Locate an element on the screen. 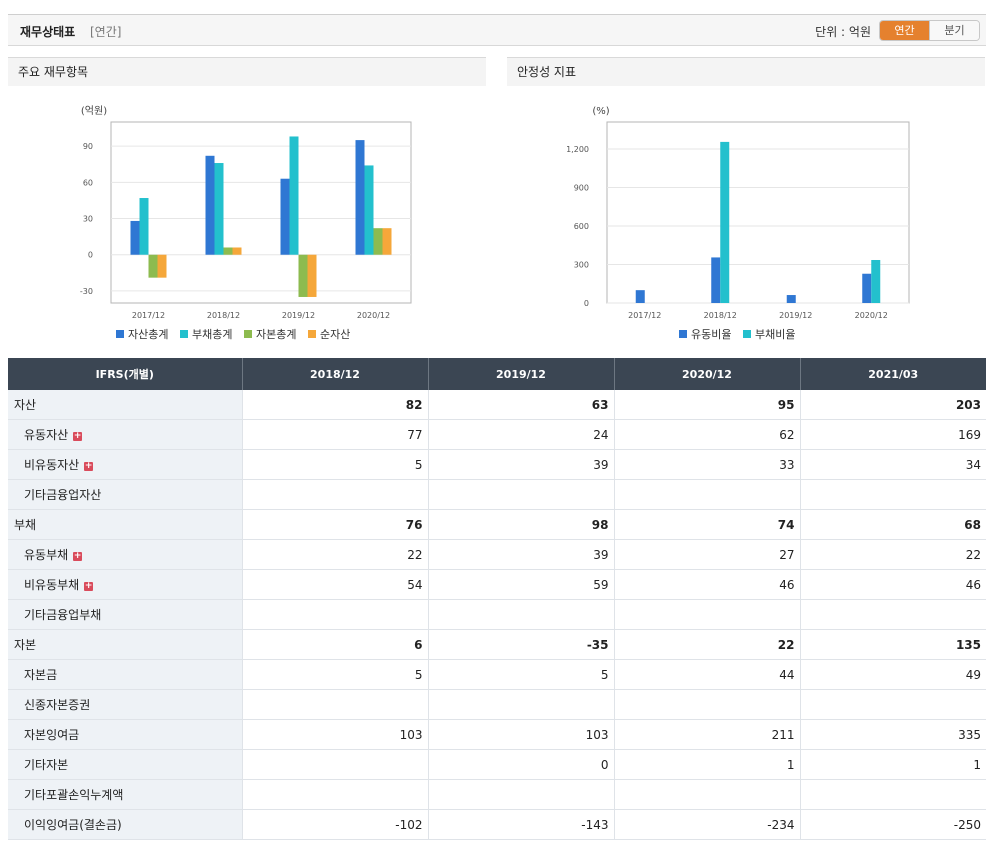 This screenshot has width=991, height=849. col-header-period-3: 2020/12 is located at coordinates (706, 374).